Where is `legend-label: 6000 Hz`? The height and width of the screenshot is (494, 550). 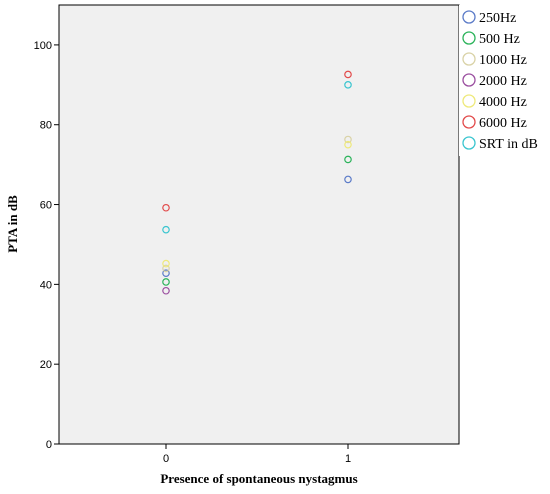 legend-label: 6000 Hz is located at coordinates (503, 123).